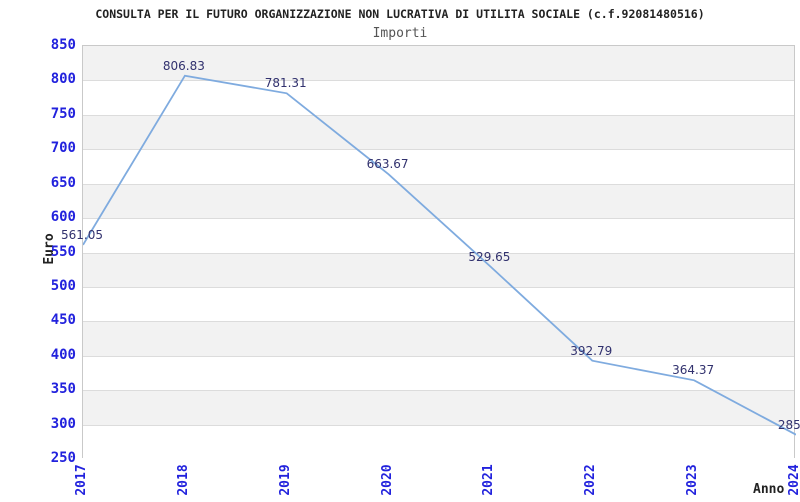  What do you see at coordinates (693, 480) in the screenshot?
I see `x-tick-label: 2023` at bounding box center [693, 480].